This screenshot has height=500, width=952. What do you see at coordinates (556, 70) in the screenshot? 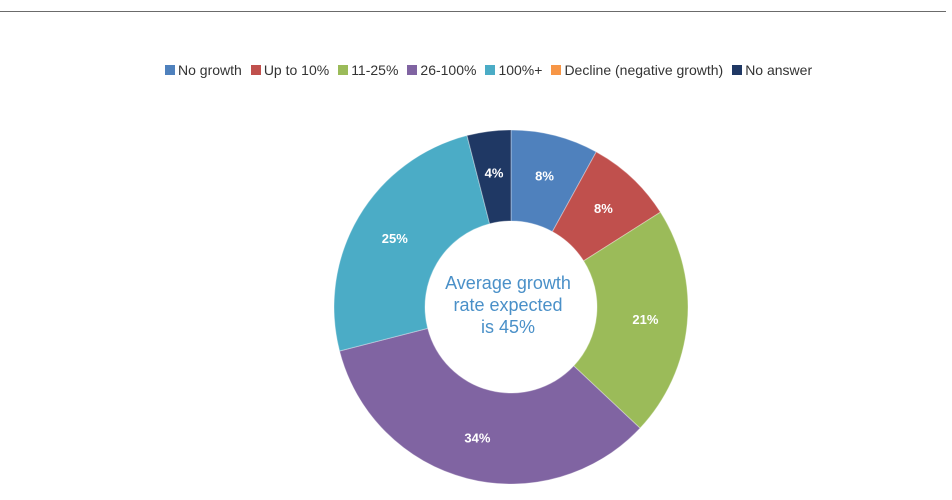
I see `legend-swatch-decline` at bounding box center [556, 70].